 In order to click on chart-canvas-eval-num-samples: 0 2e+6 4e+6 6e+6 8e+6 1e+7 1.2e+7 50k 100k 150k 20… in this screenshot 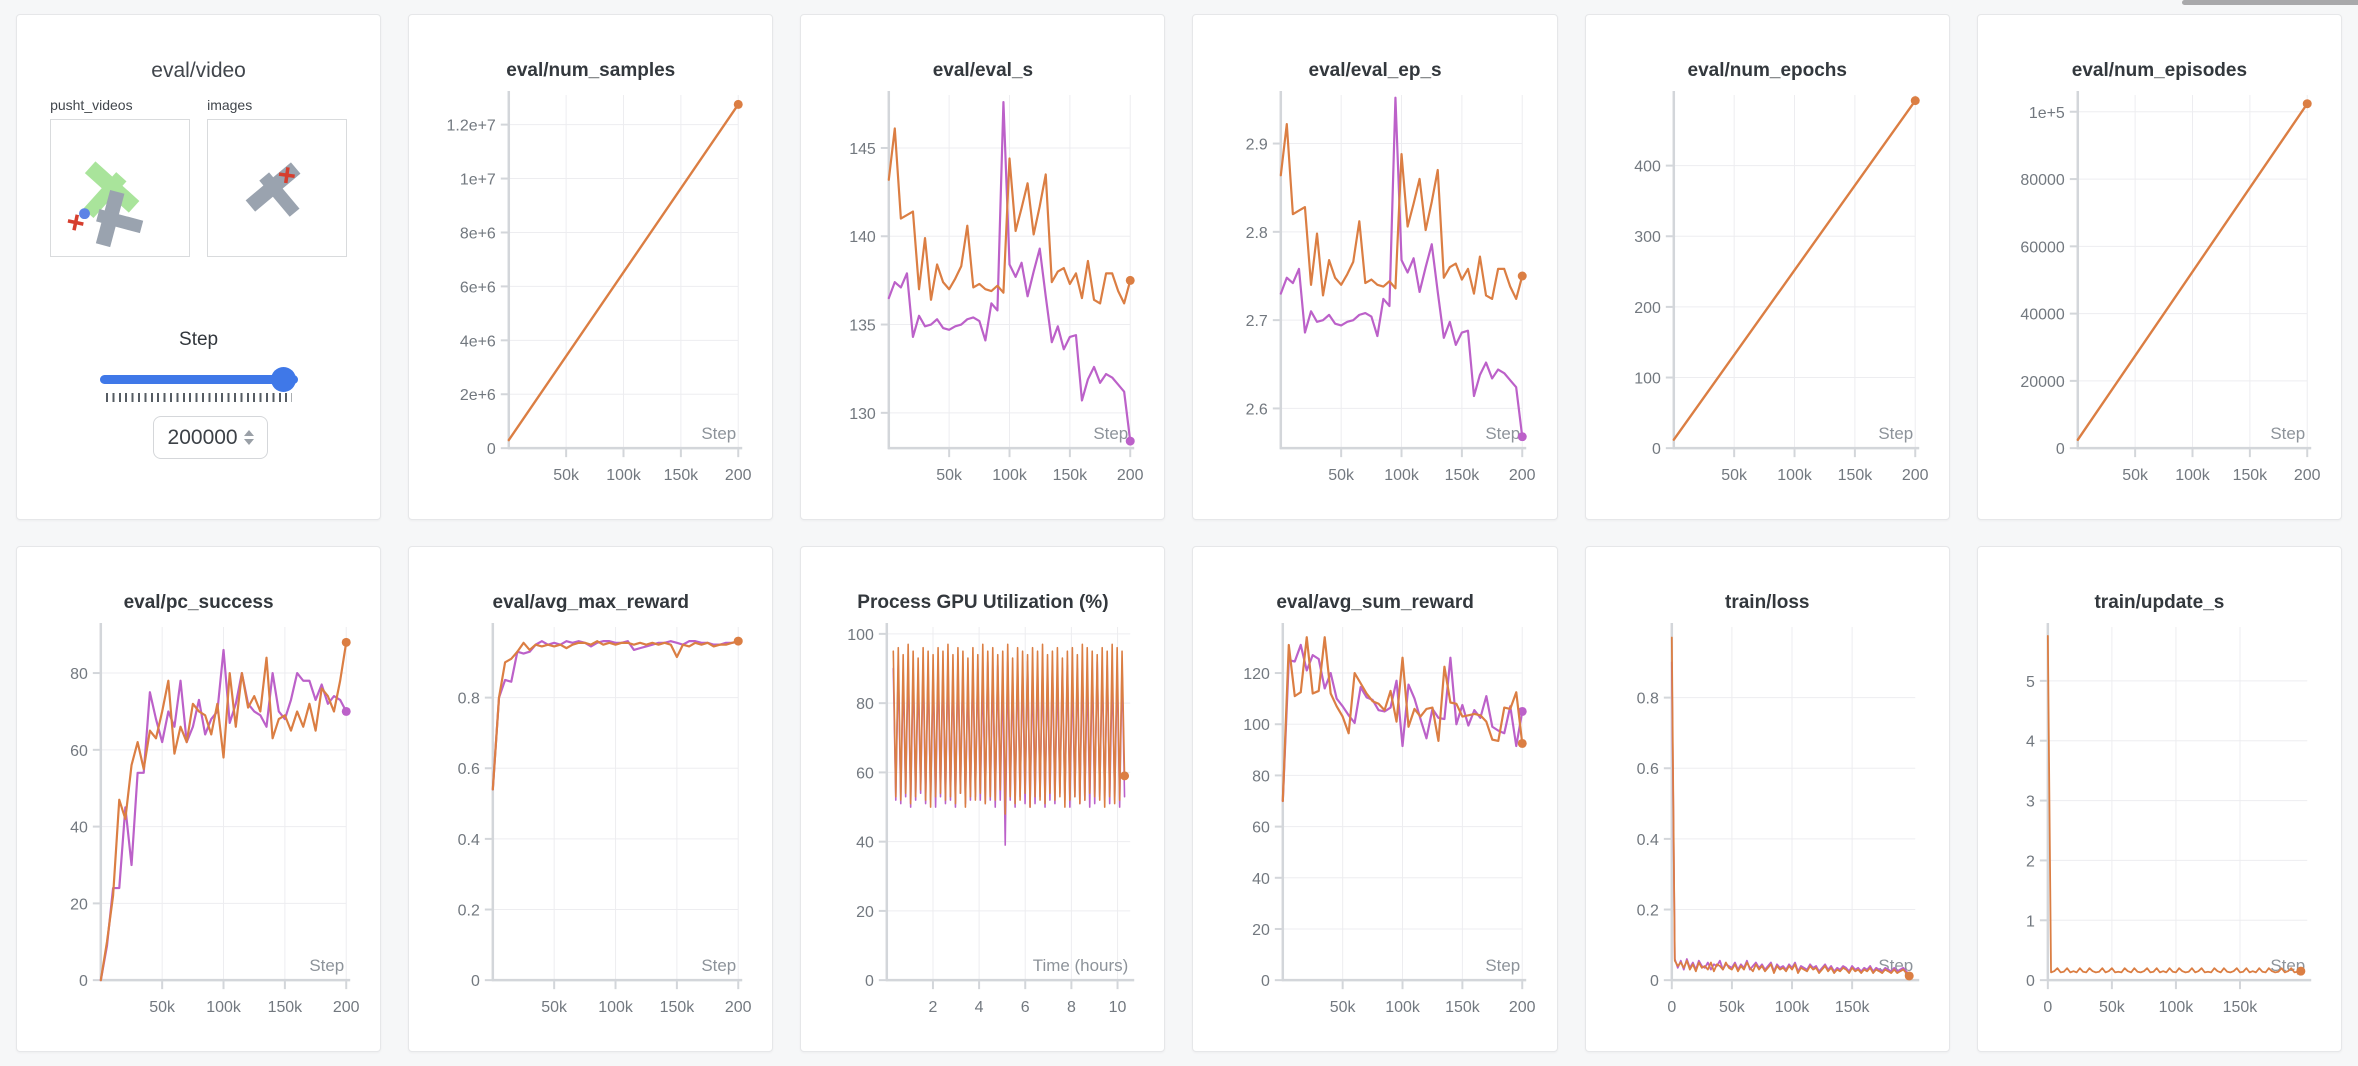, I will do `click(590, 303)`.